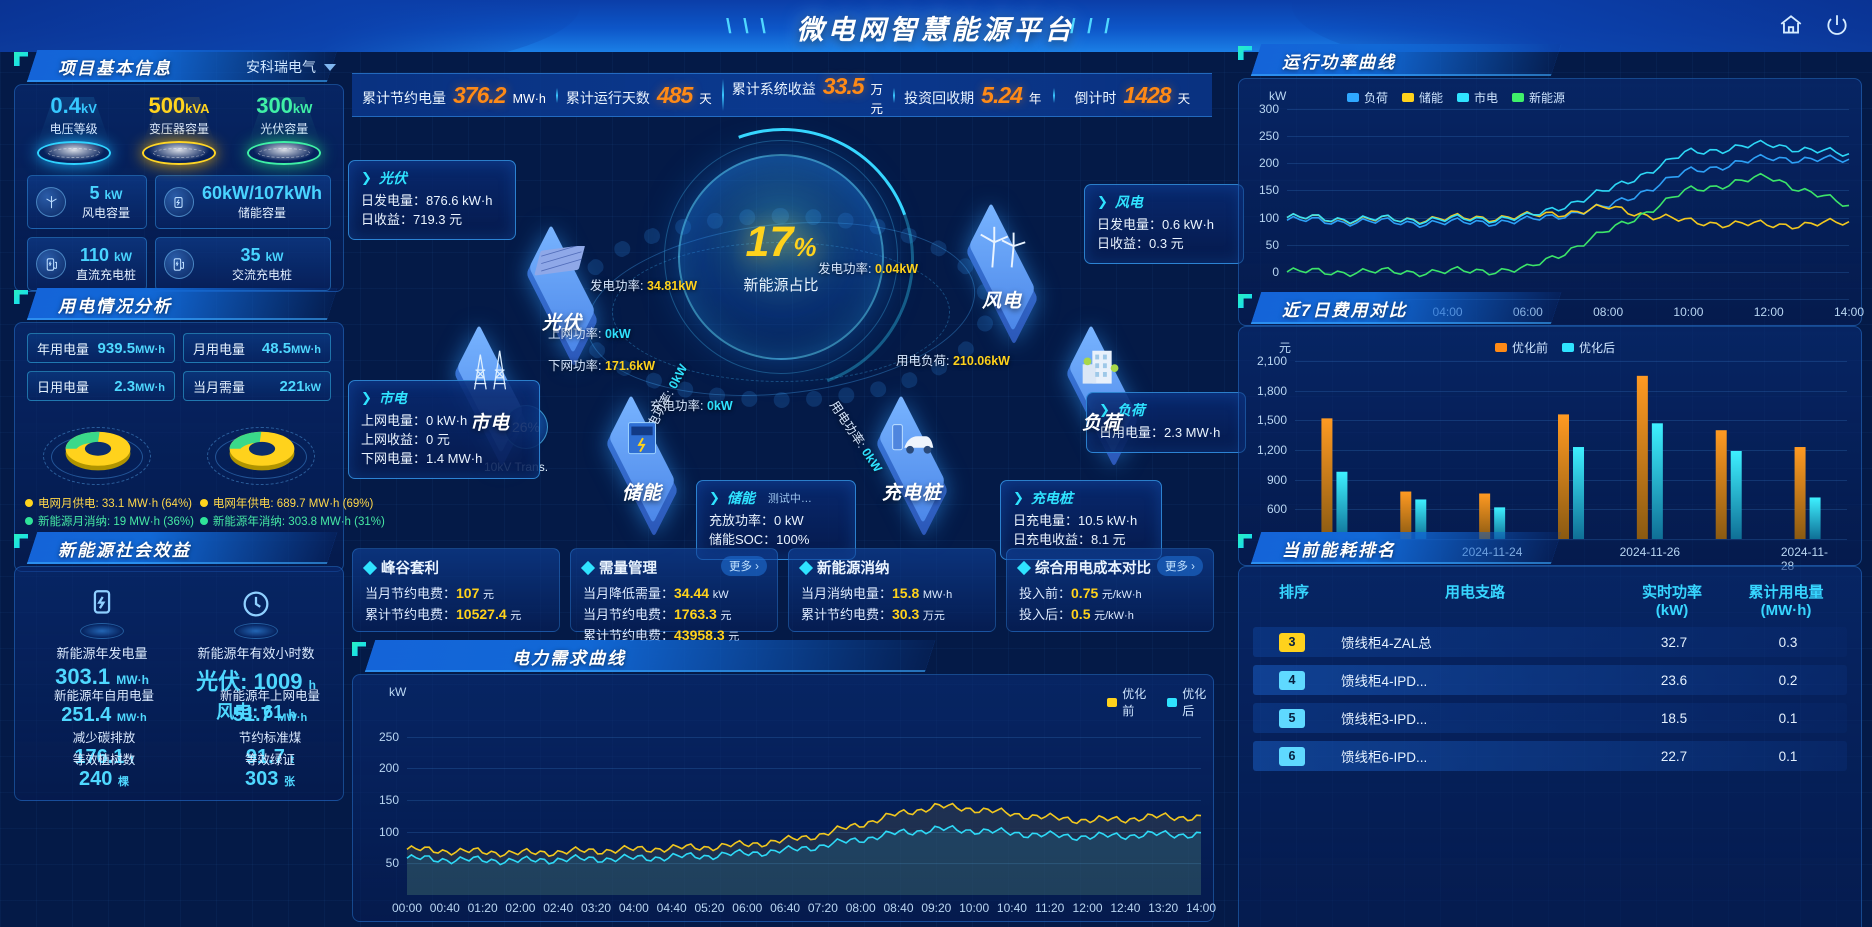 This screenshot has height=927, width=1872. What do you see at coordinates (219, 387) in the screenshot?
I see `metric-label: 当月需量` at bounding box center [219, 387].